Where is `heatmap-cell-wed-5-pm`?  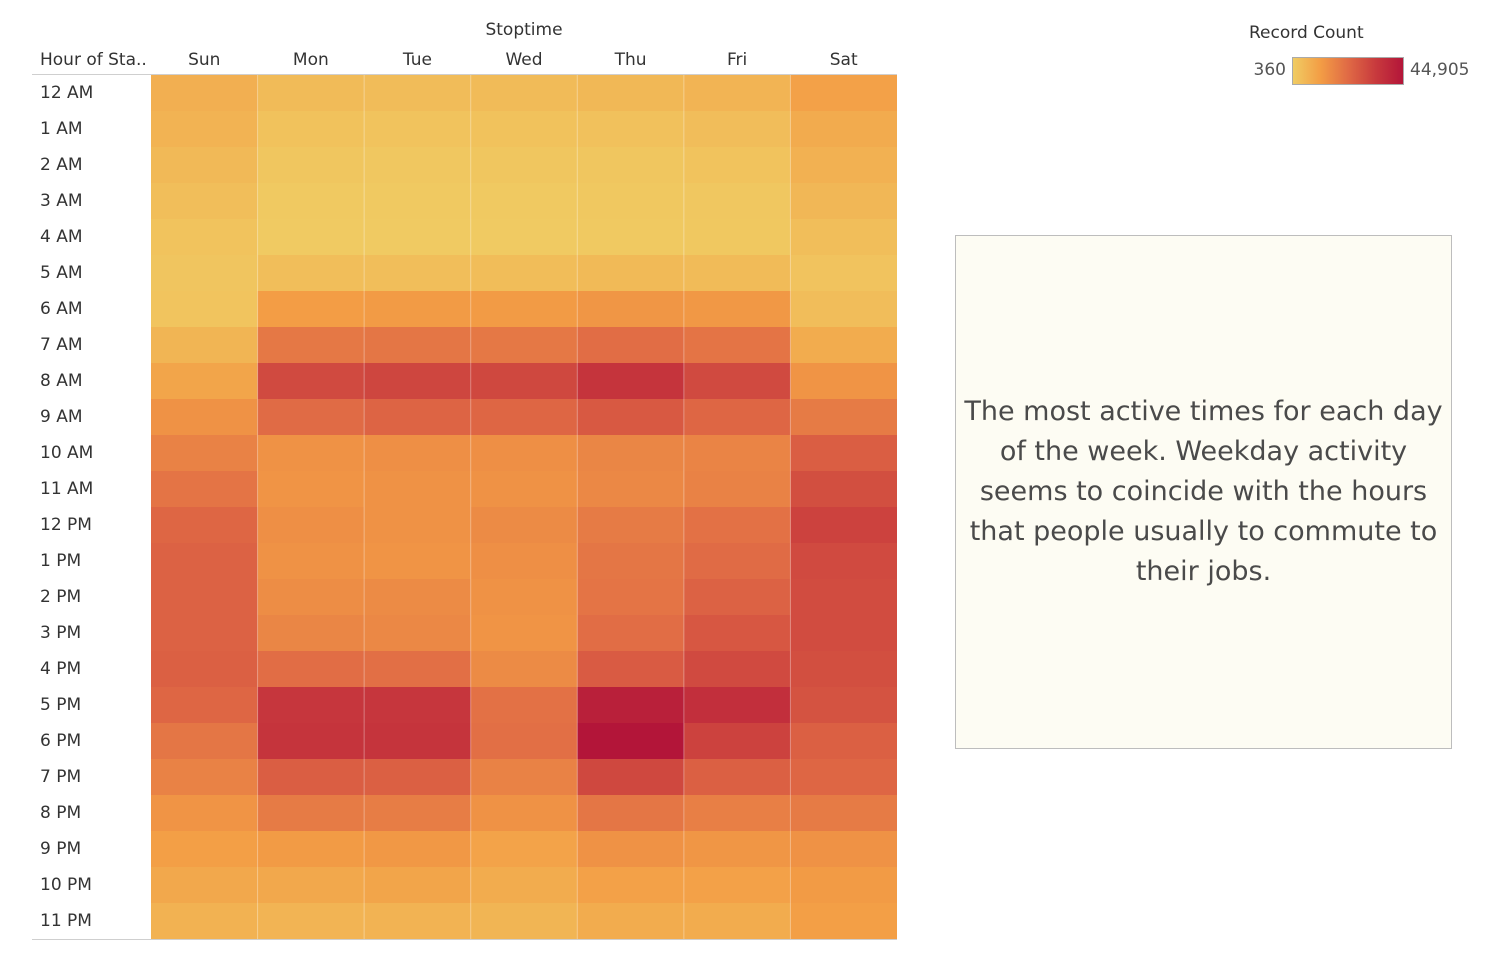 heatmap-cell-wed-5-pm is located at coordinates (524, 705).